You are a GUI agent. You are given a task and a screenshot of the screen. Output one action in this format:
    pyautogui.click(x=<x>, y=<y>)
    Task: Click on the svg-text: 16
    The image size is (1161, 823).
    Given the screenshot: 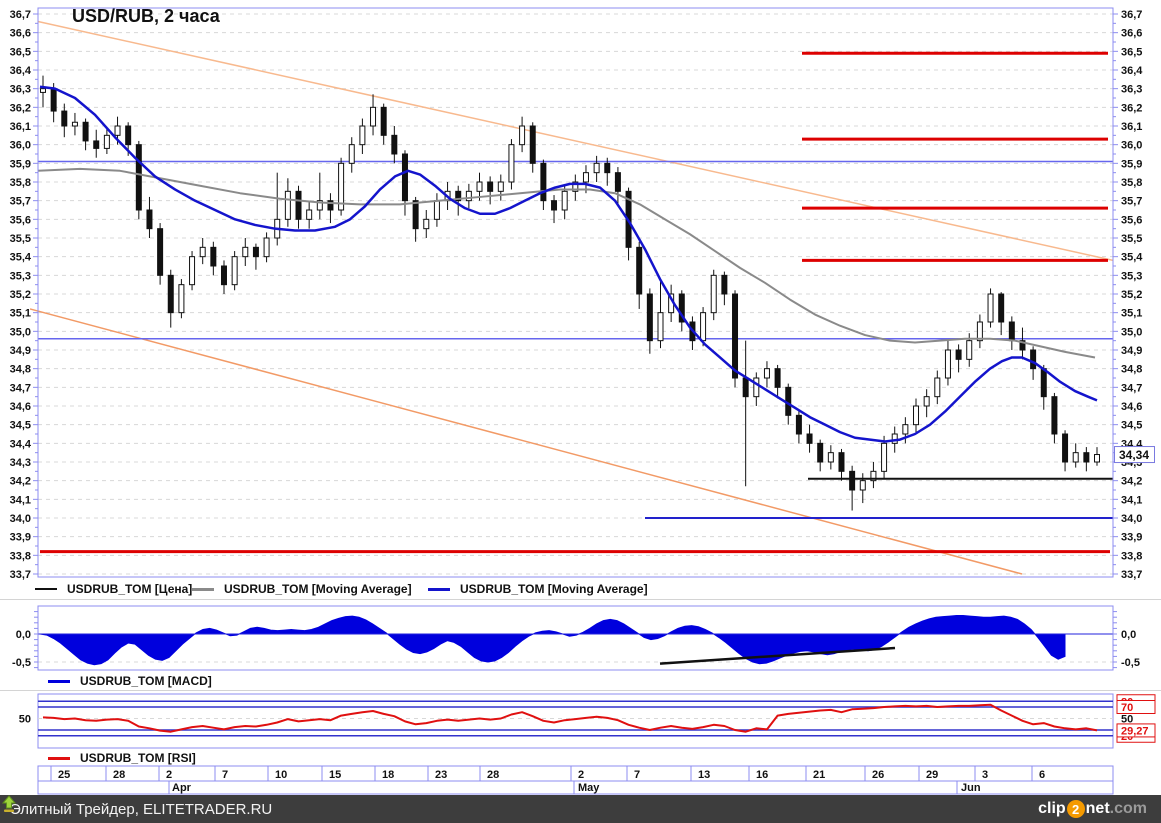 What is the action you would take?
    pyautogui.click(x=762, y=775)
    